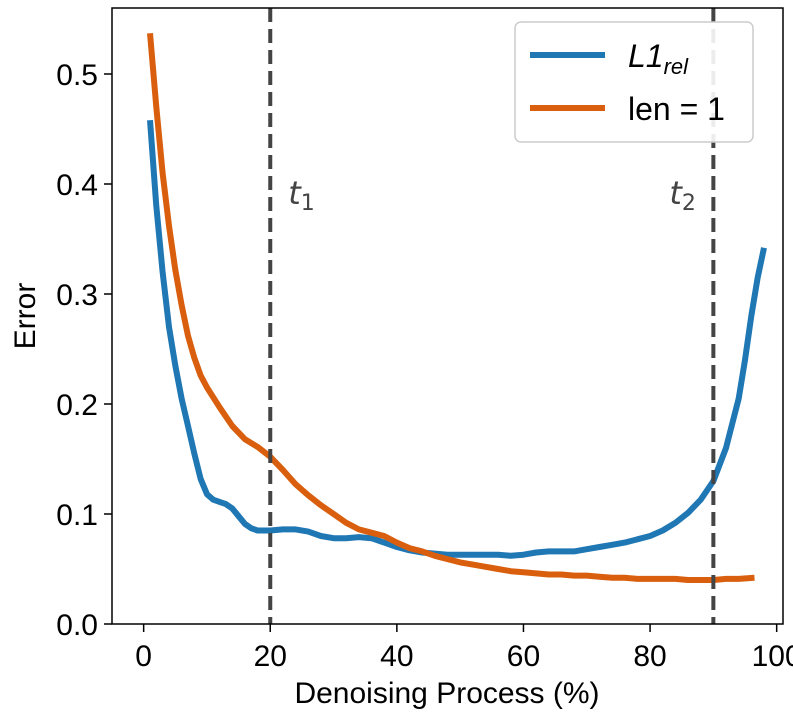 The image size is (793, 721). Describe the element at coordinates (77, 405) in the screenshot. I see `y-tick-label: 0.2` at that location.